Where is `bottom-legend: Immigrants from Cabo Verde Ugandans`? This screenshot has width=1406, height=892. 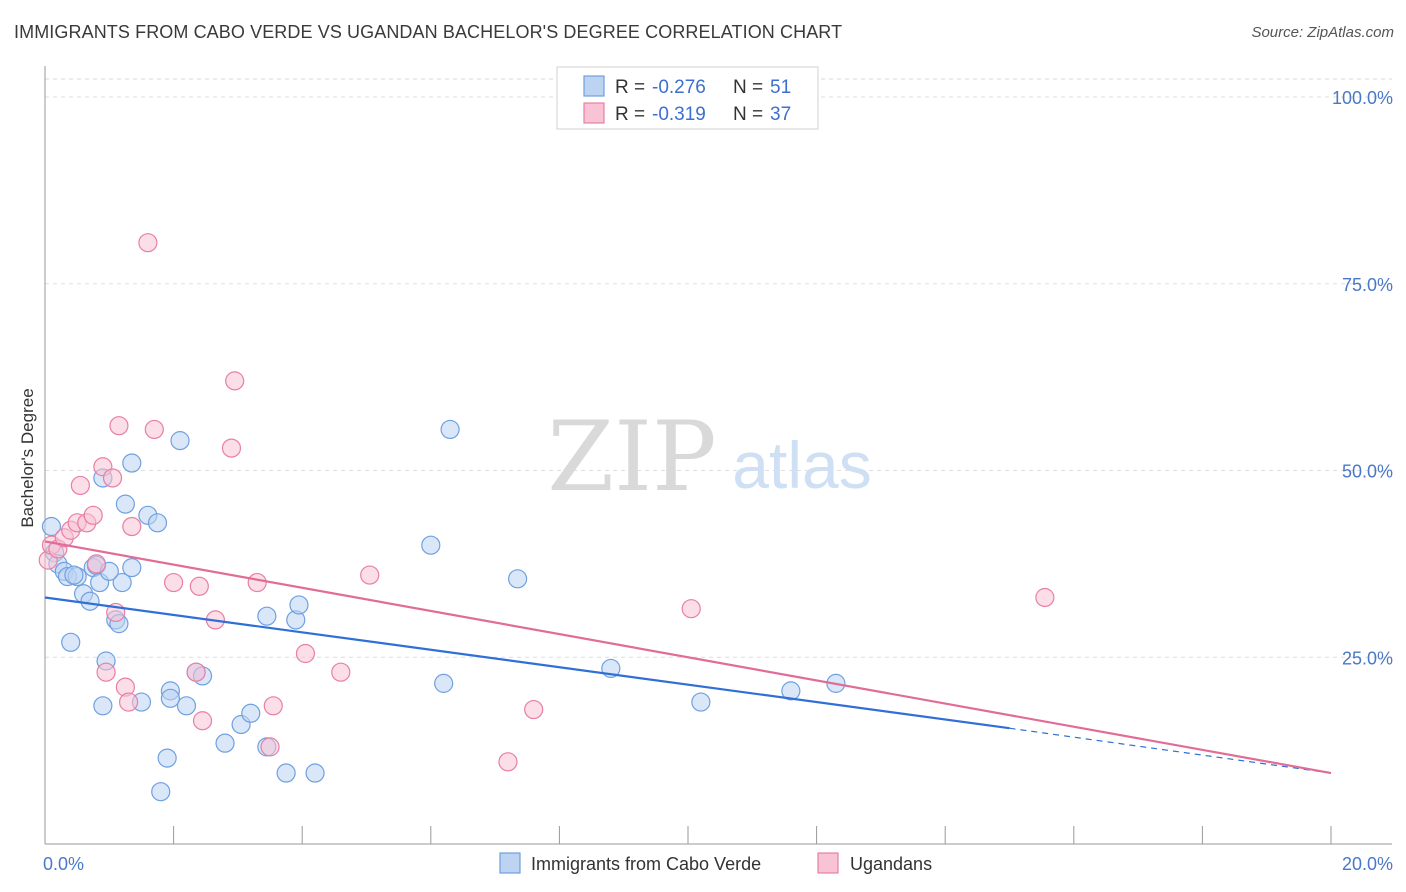 bottom-legend: Immigrants from Cabo Verde Ugandans is located at coordinates (715, 863).